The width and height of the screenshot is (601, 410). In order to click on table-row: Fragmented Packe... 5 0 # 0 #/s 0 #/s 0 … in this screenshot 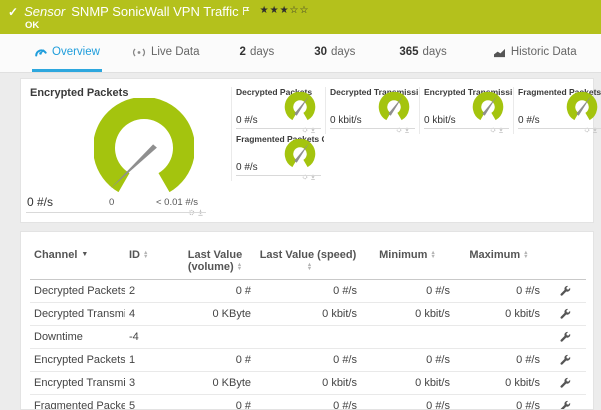, I will do `click(308, 401)`.